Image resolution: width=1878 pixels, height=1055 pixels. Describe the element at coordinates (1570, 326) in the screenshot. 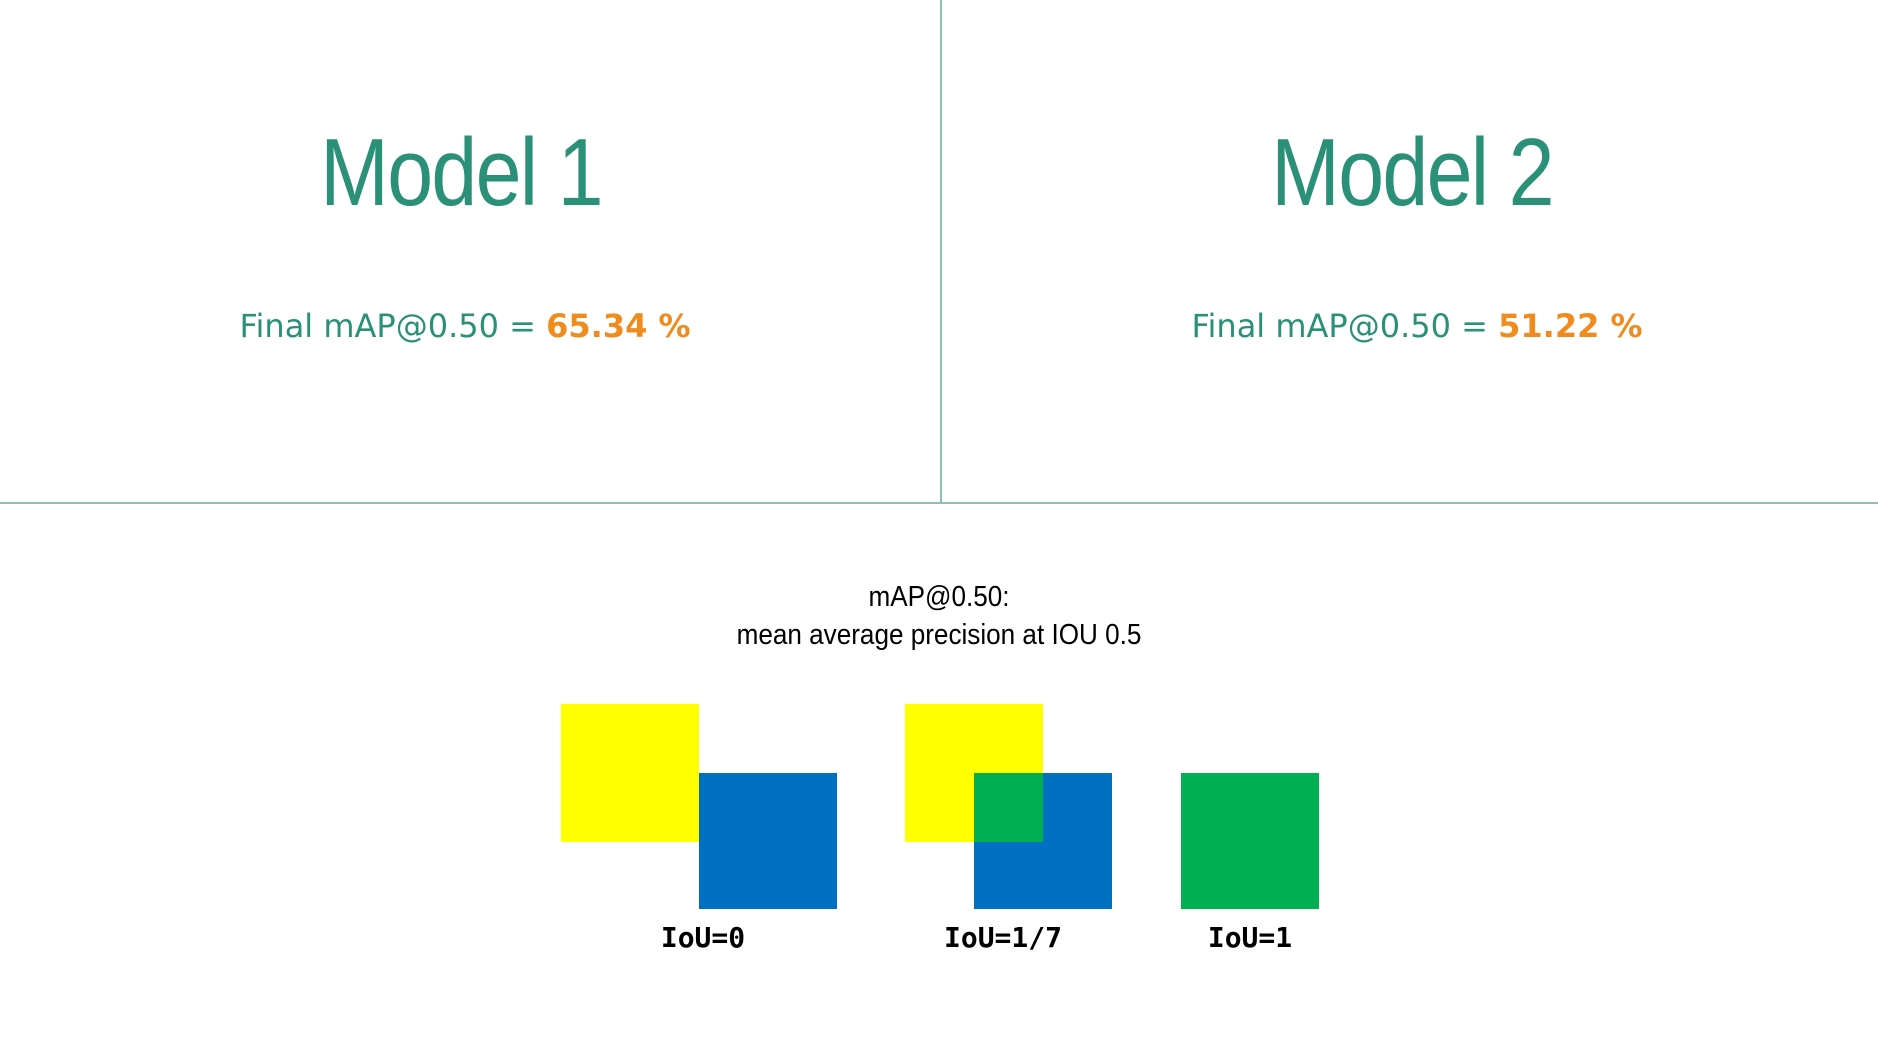

I see `model-2-metric-value: 51.22 %` at that location.